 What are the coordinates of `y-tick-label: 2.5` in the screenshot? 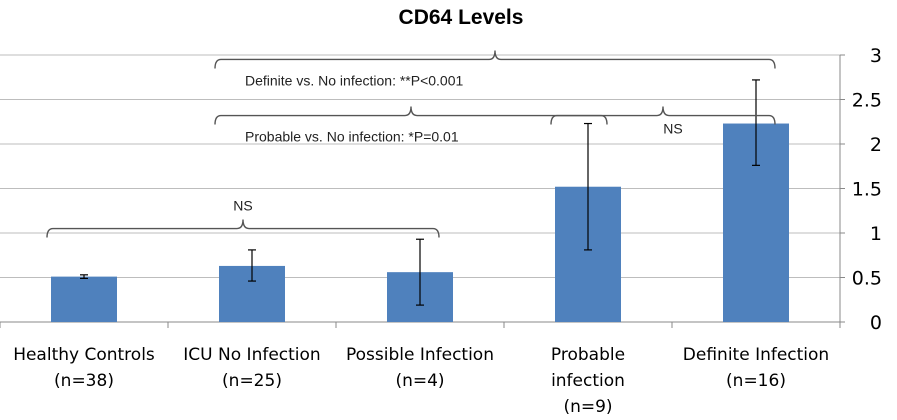 It's located at (867, 101).